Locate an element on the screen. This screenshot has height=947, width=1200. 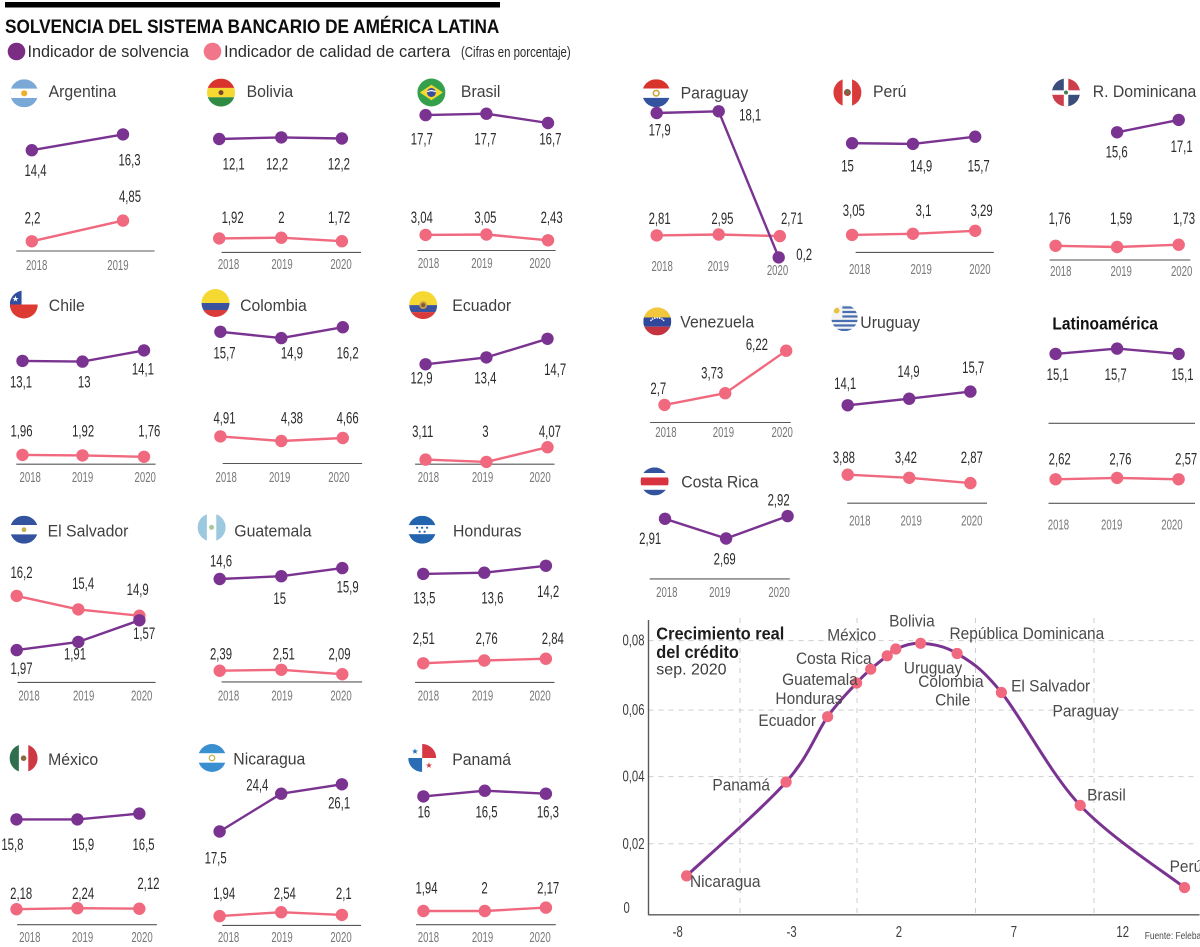
svg-text: 15 is located at coordinates (279, 599).